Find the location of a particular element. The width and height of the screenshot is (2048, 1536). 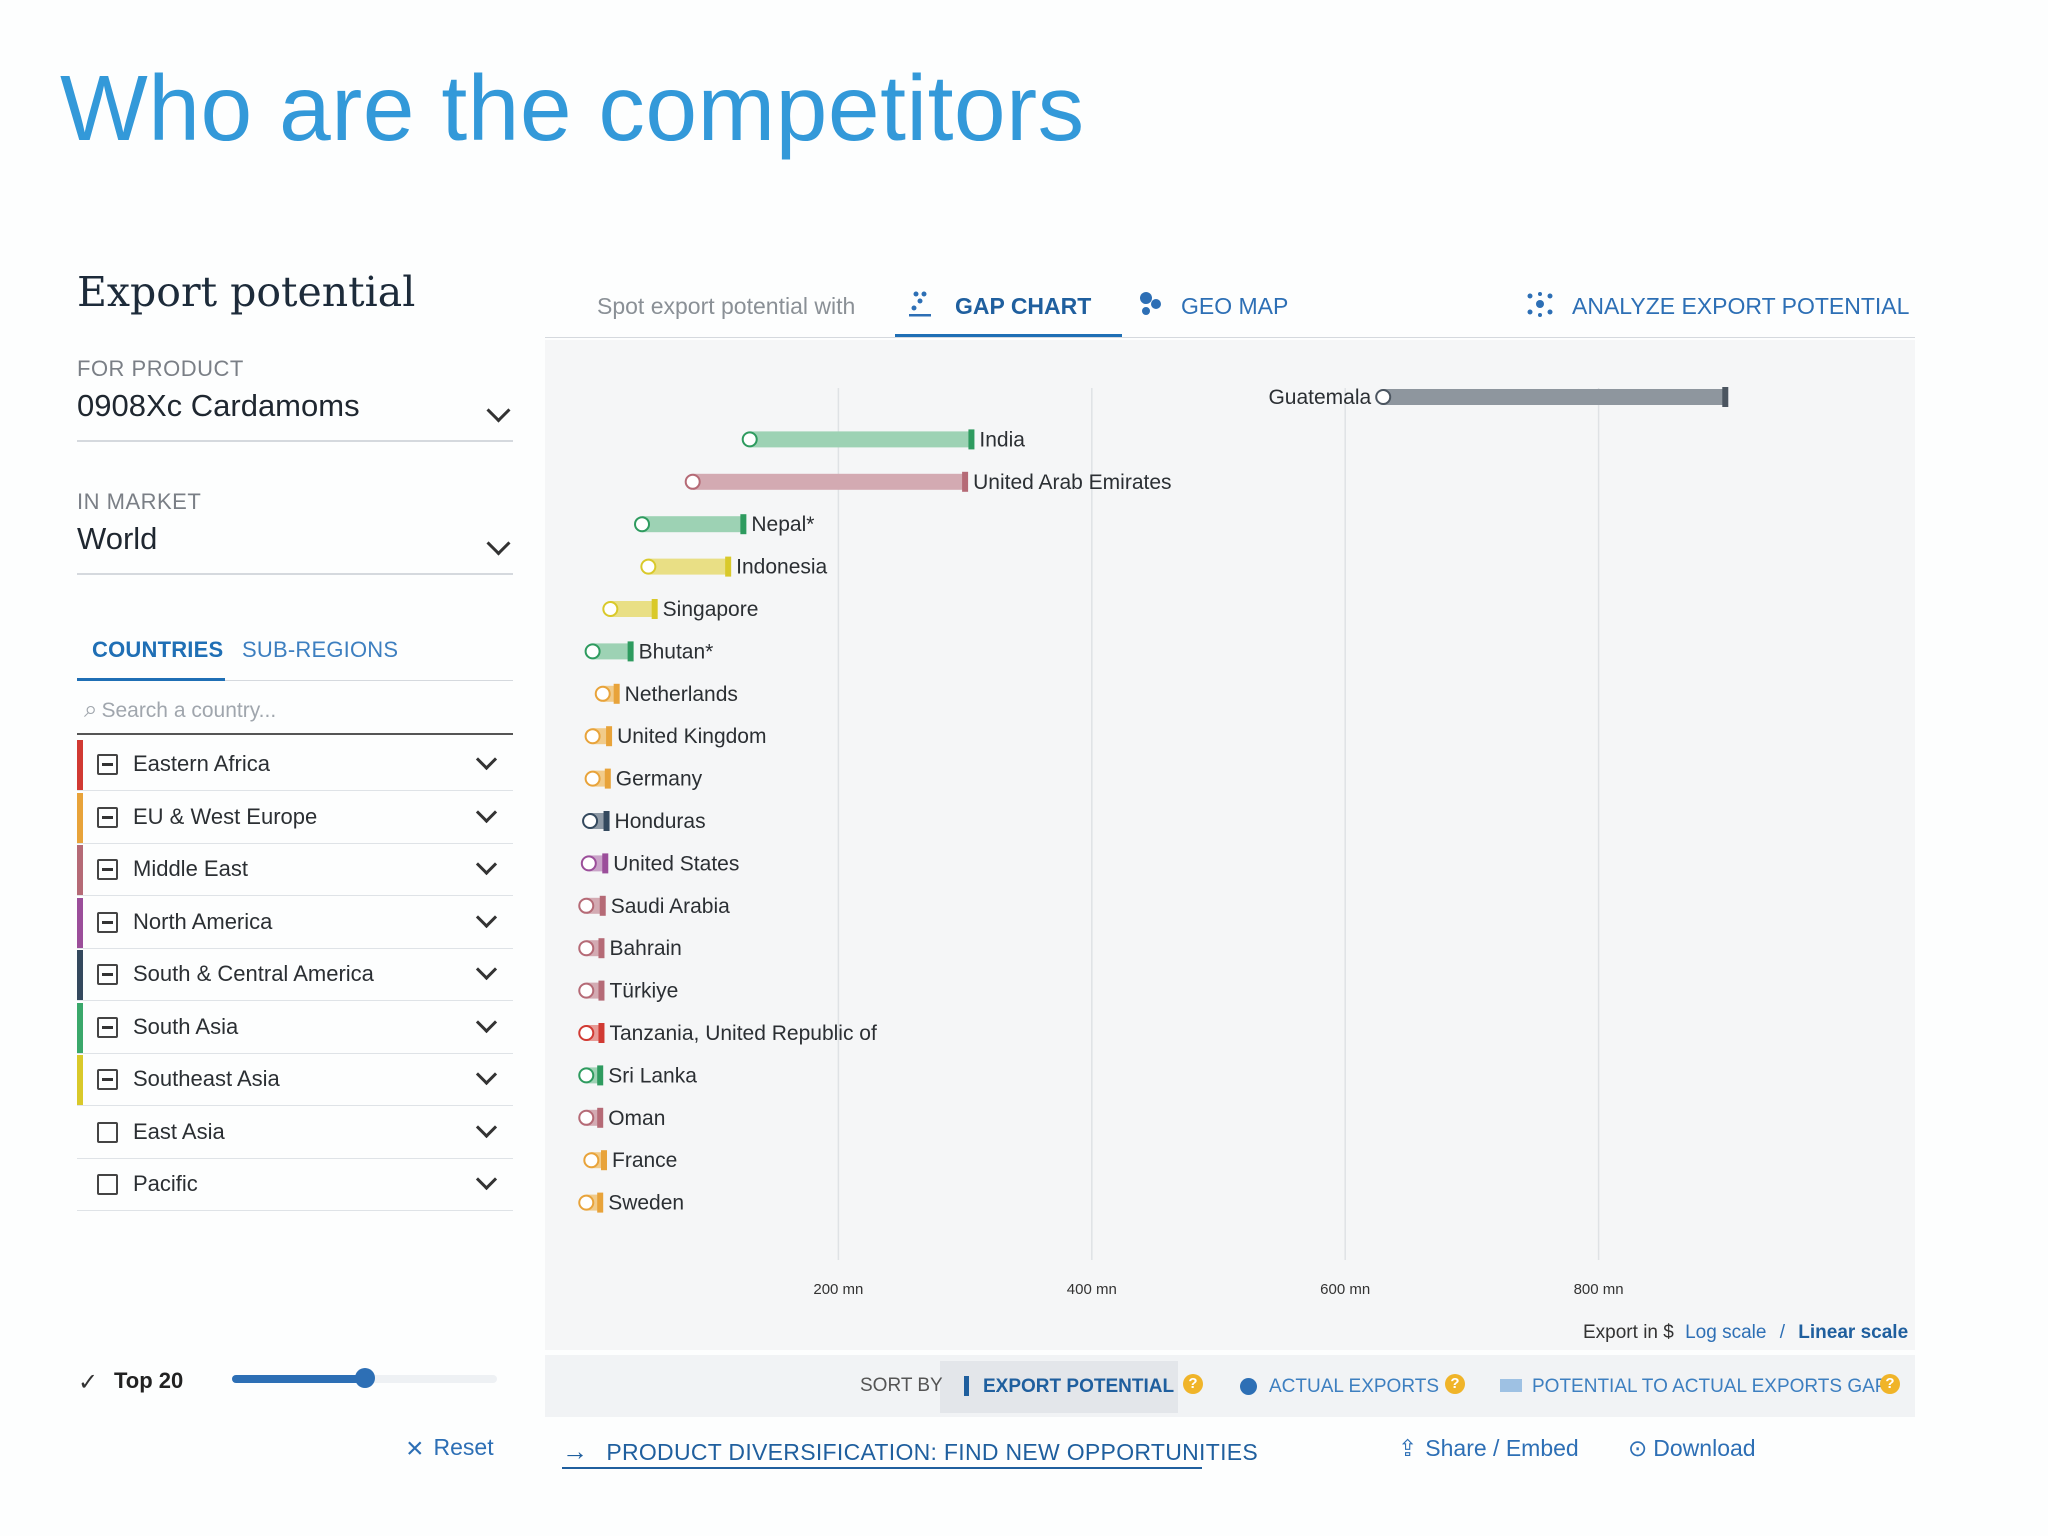

dot-icon is located at coordinates (1248, 1386).